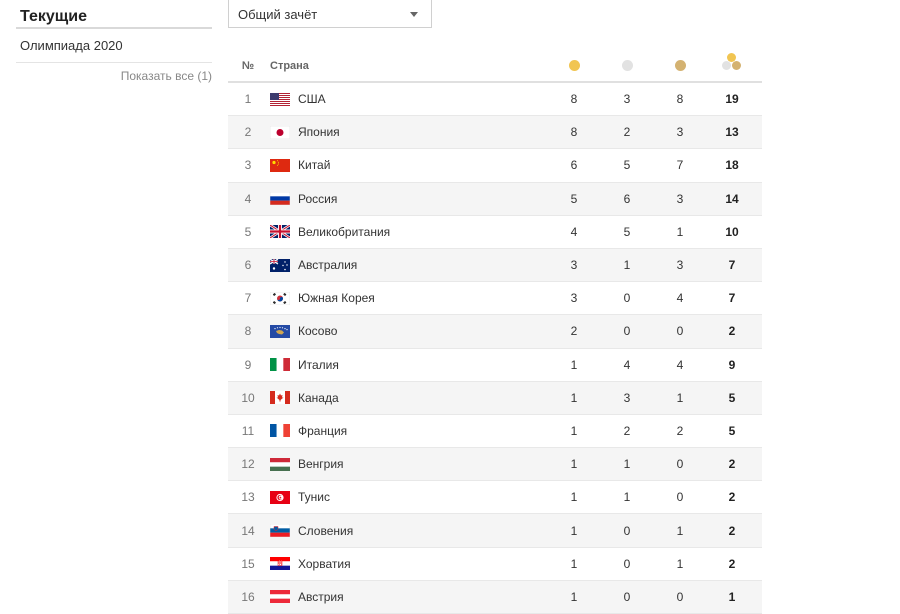 The width and height of the screenshot is (900, 614). Describe the element at coordinates (495, 133) in the screenshot. I see `table-row: 2 Япония 8 2 3 13` at that location.